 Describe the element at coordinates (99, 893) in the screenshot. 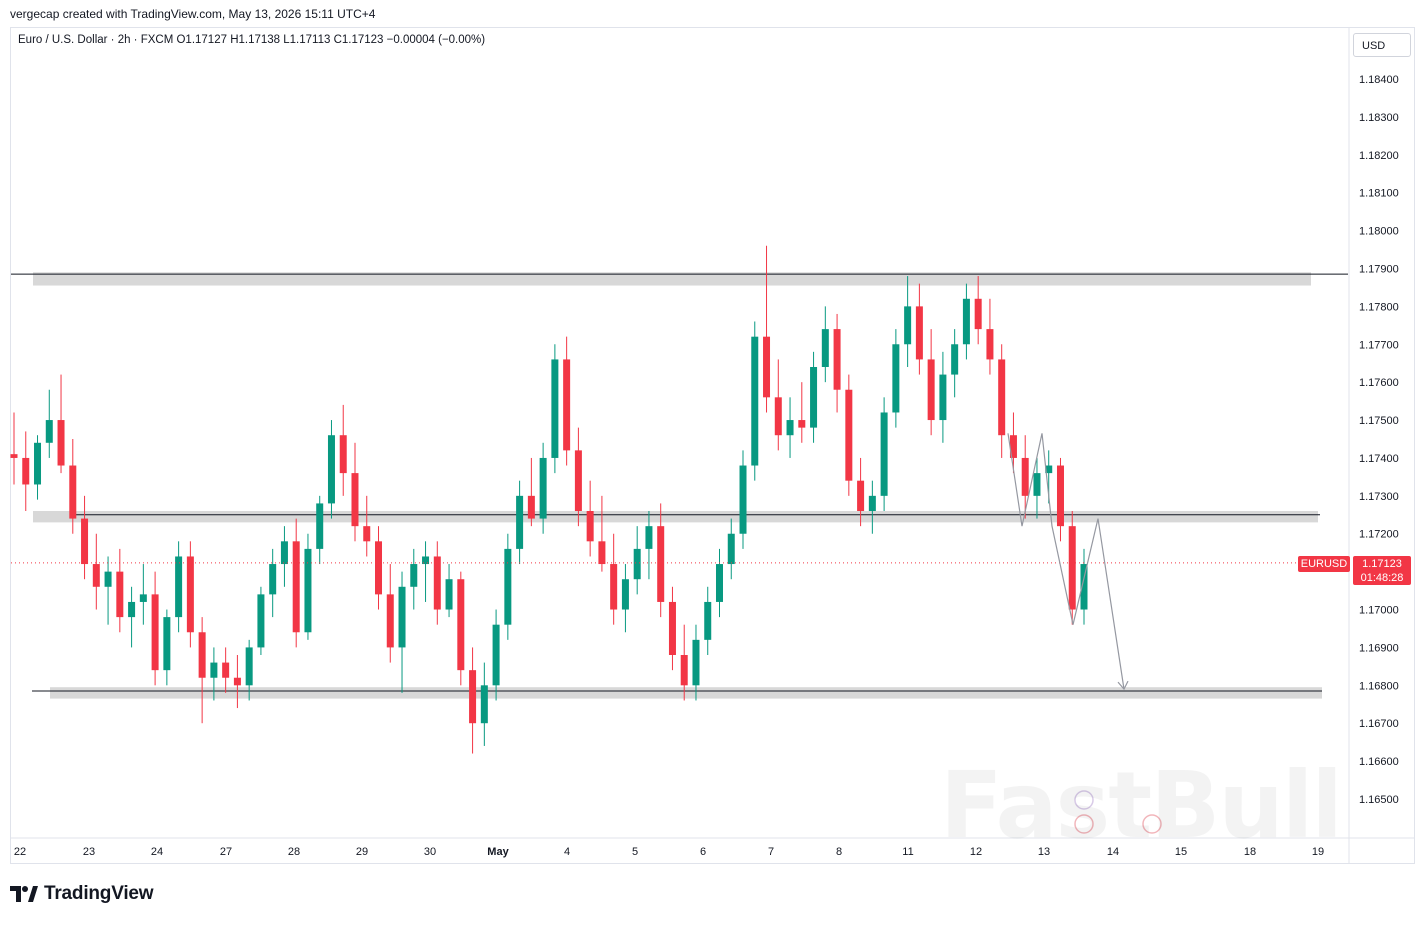

I see `tradingview-wordmark: TradingView` at that location.